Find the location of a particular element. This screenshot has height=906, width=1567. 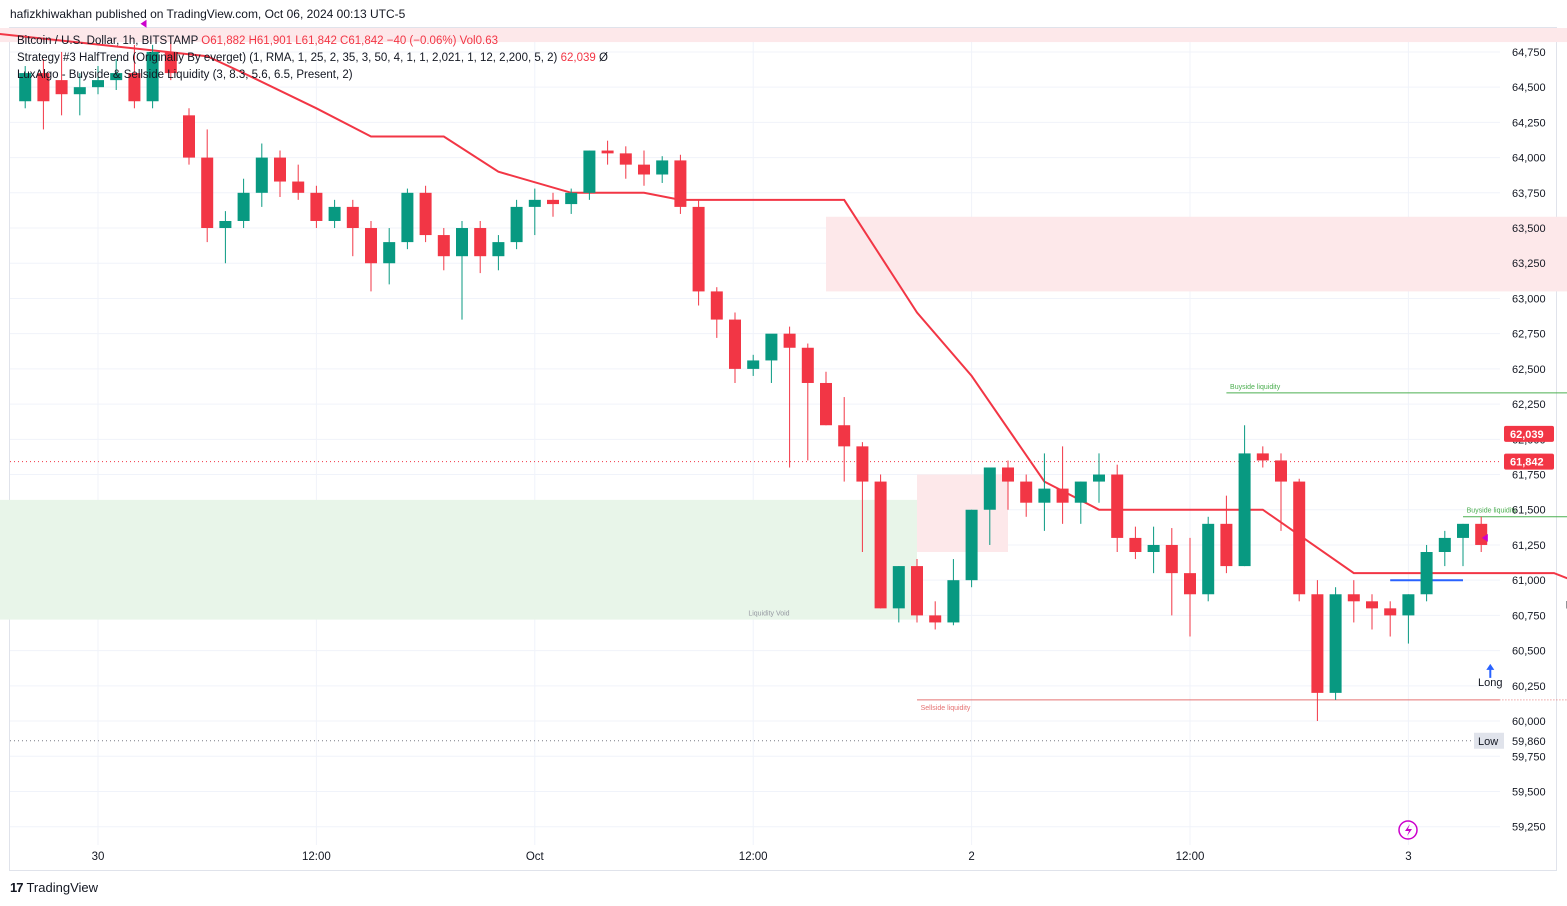

y-axis-tick-label: 60,250 is located at coordinates (1529, 687).